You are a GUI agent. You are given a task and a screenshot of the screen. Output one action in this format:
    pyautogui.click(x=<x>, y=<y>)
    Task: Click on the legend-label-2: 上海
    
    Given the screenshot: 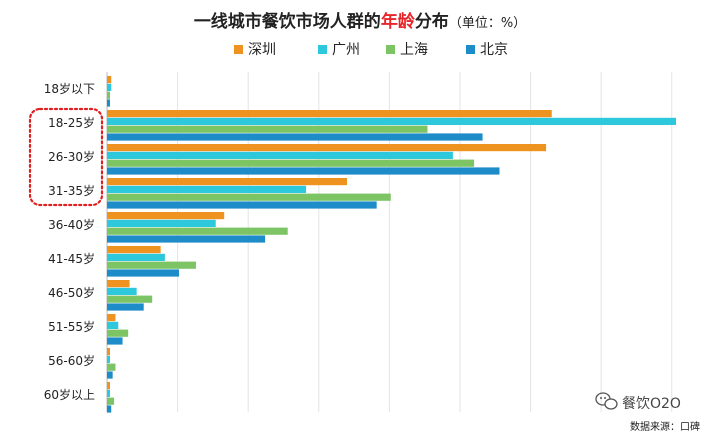 What is the action you would take?
    pyautogui.click(x=414, y=50)
    